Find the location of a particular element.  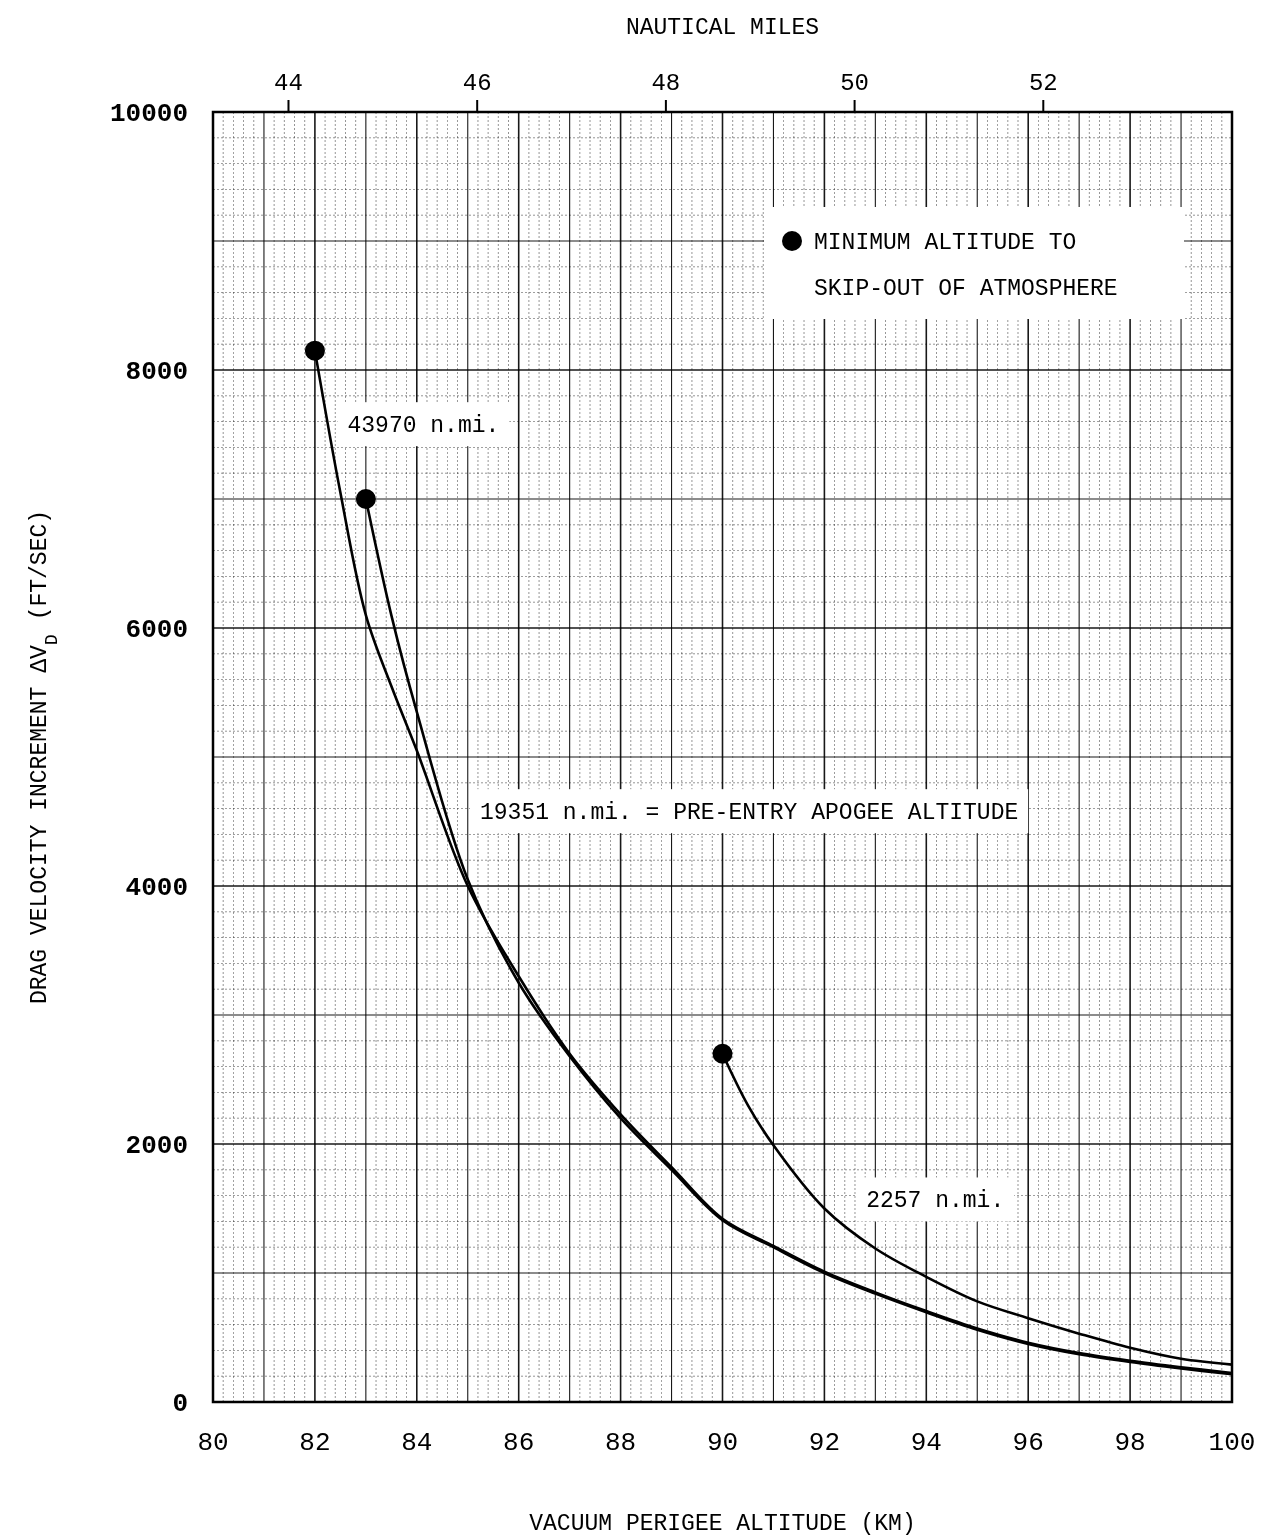

x-tick-label: 88 is located at coordinates (620, 1443).